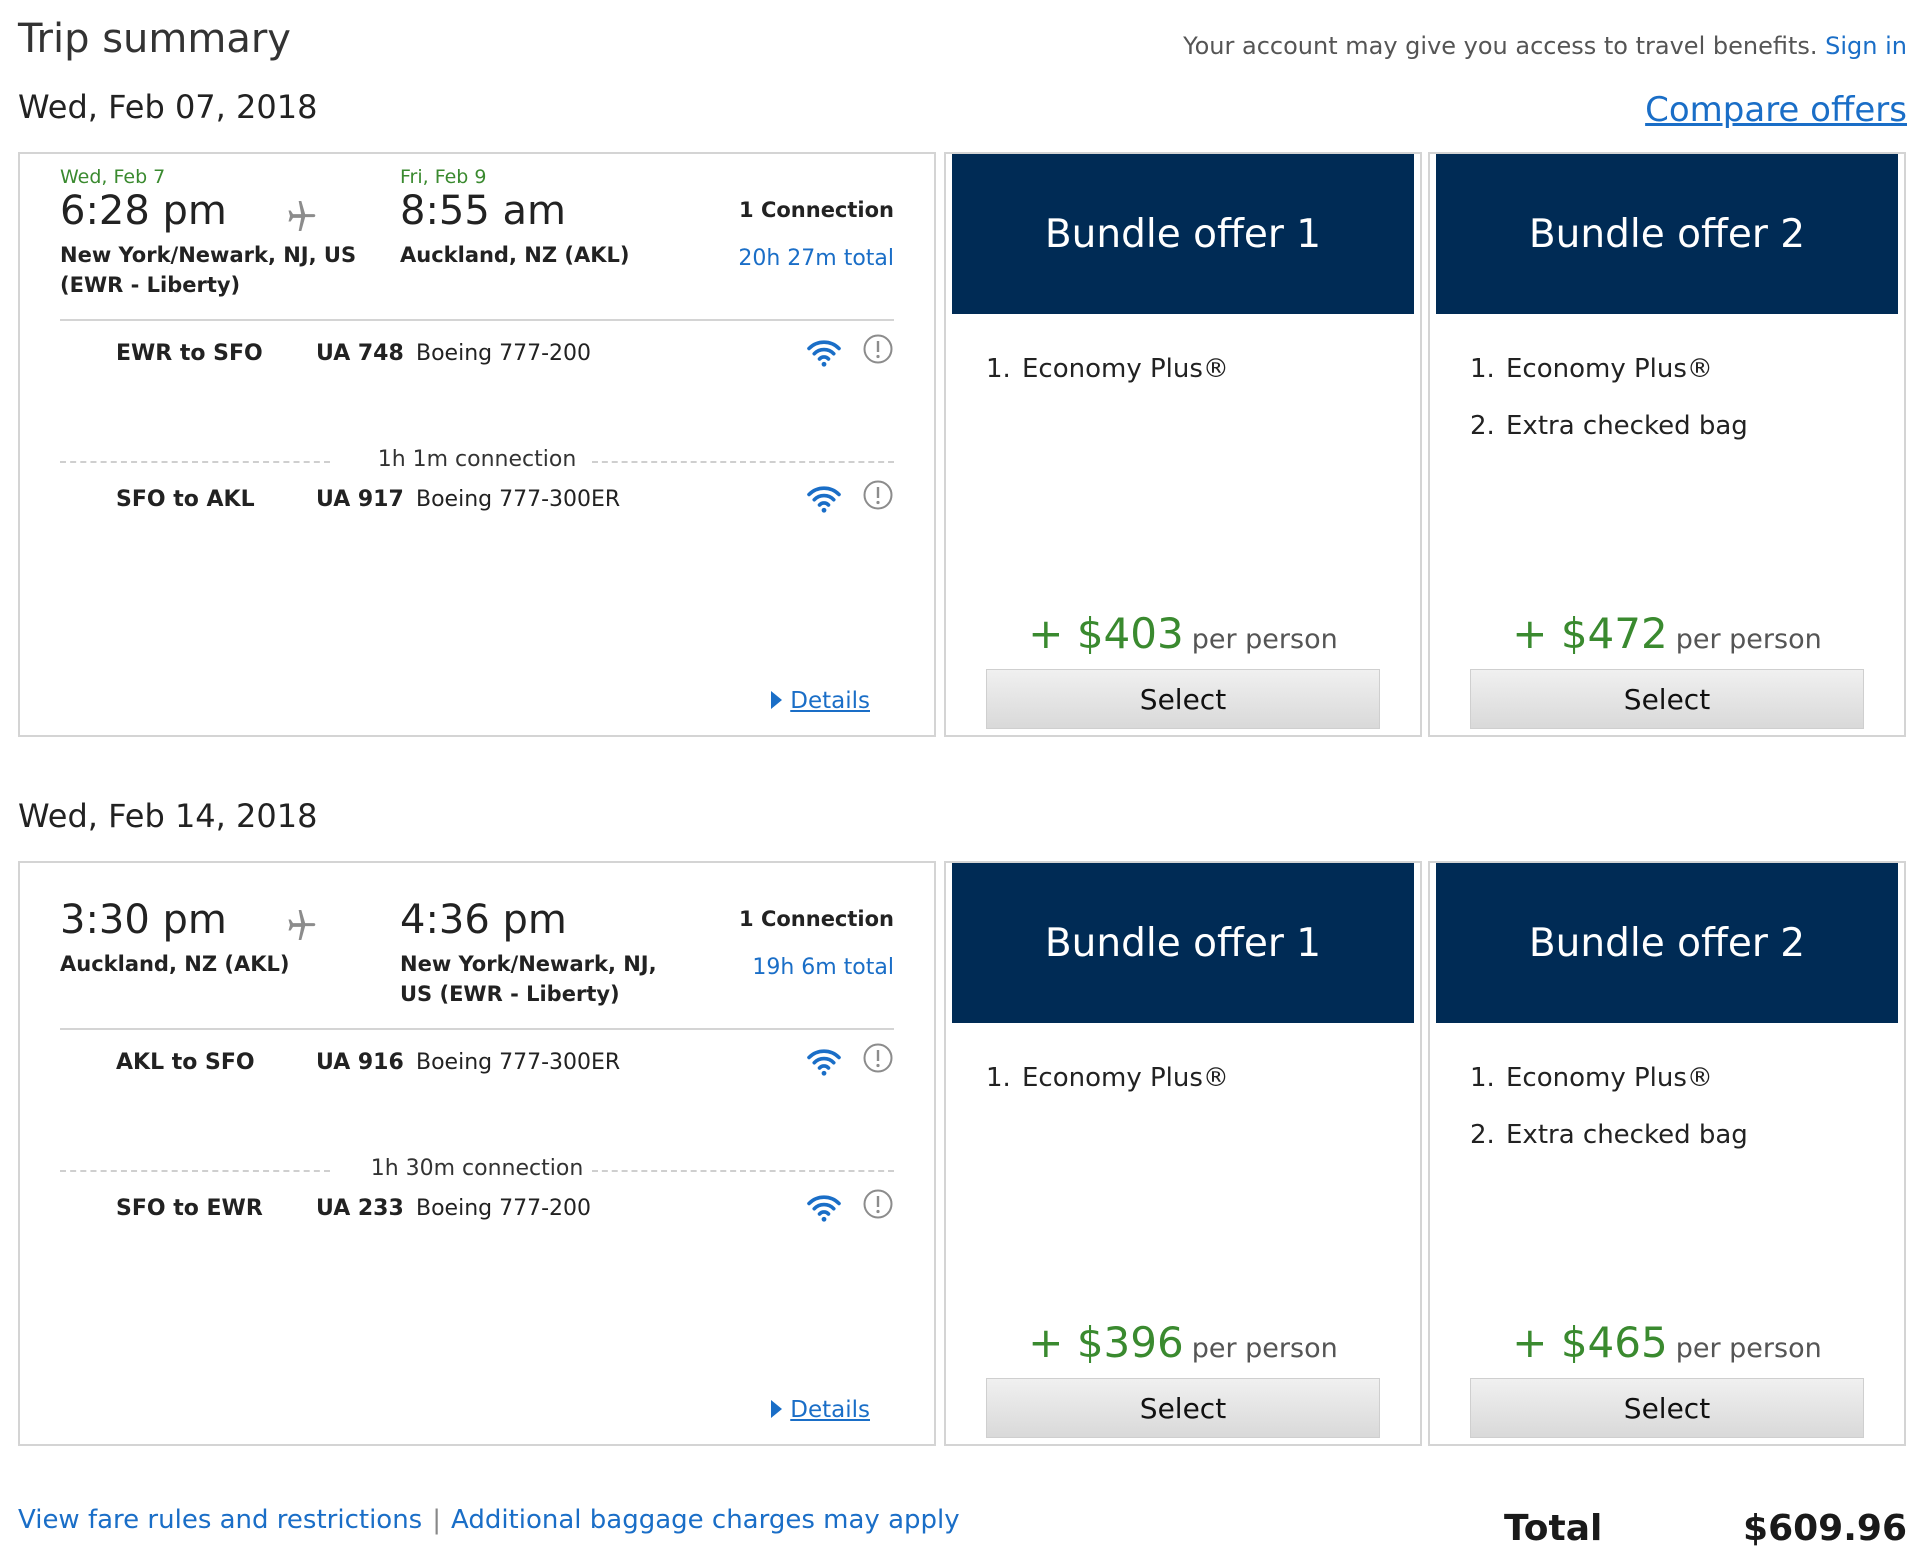 The width and height of the screenshot is (1920, 1562). I want to click on arrive-time: 4:36 pm, so click(483, 920).